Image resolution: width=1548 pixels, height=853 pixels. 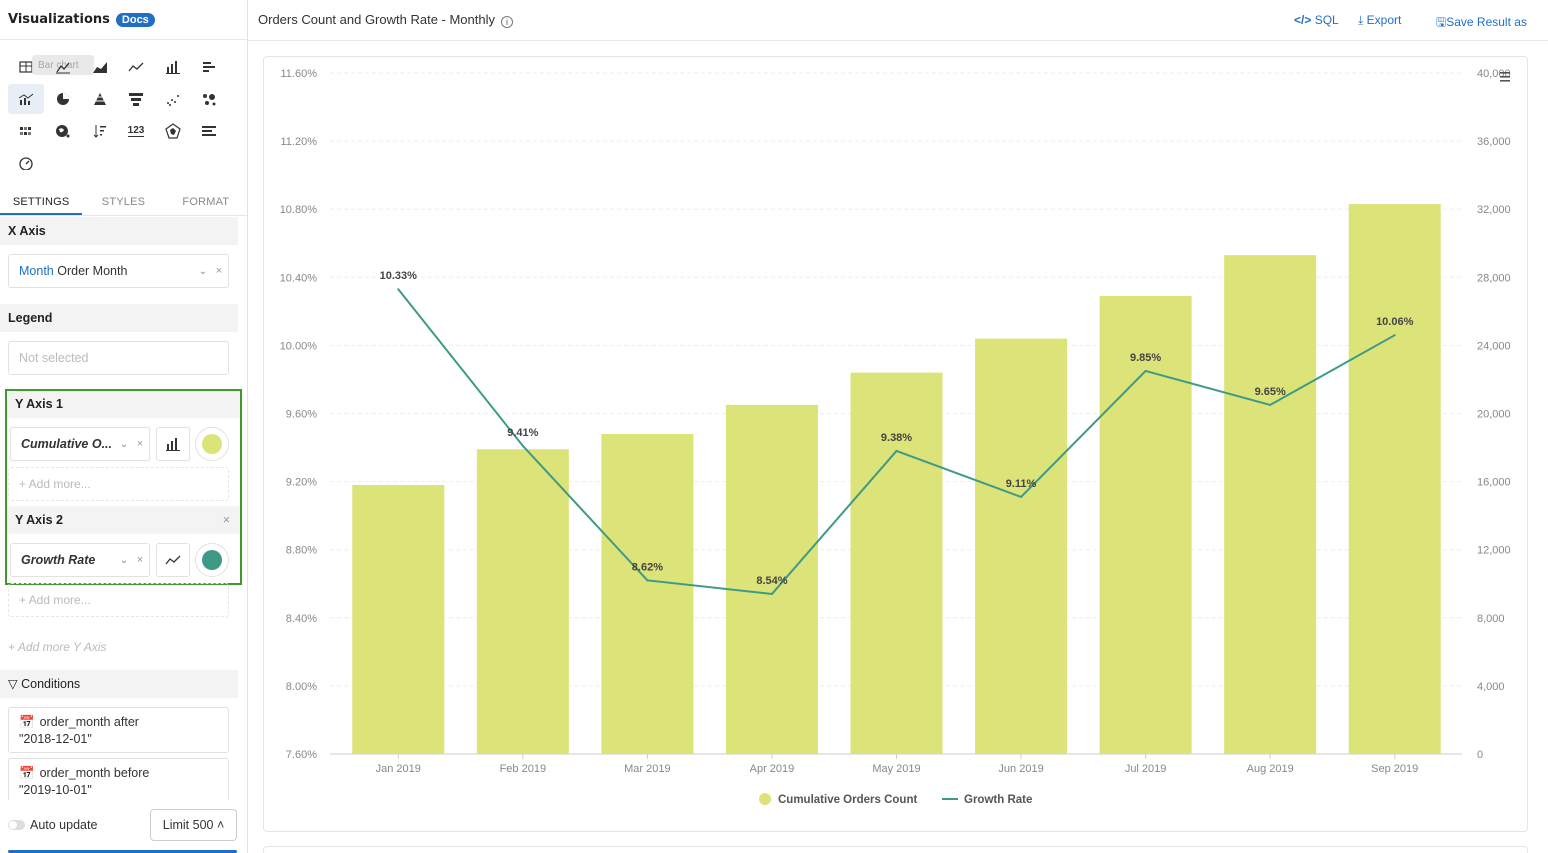 I want to click on condition-item: 📅 order_month after "2018-12-01", so click(x=118, y=730).